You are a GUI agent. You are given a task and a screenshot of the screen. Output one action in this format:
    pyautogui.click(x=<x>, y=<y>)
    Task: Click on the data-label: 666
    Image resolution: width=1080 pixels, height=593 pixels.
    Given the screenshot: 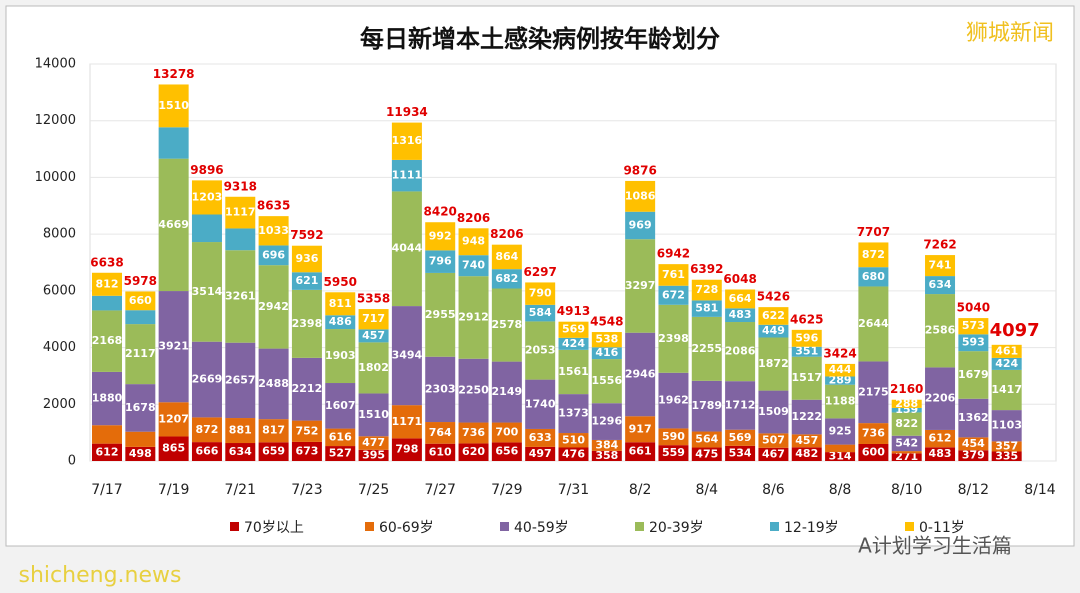 What is the action you would take?
    pyautogui.click(x=206, y=451)
    